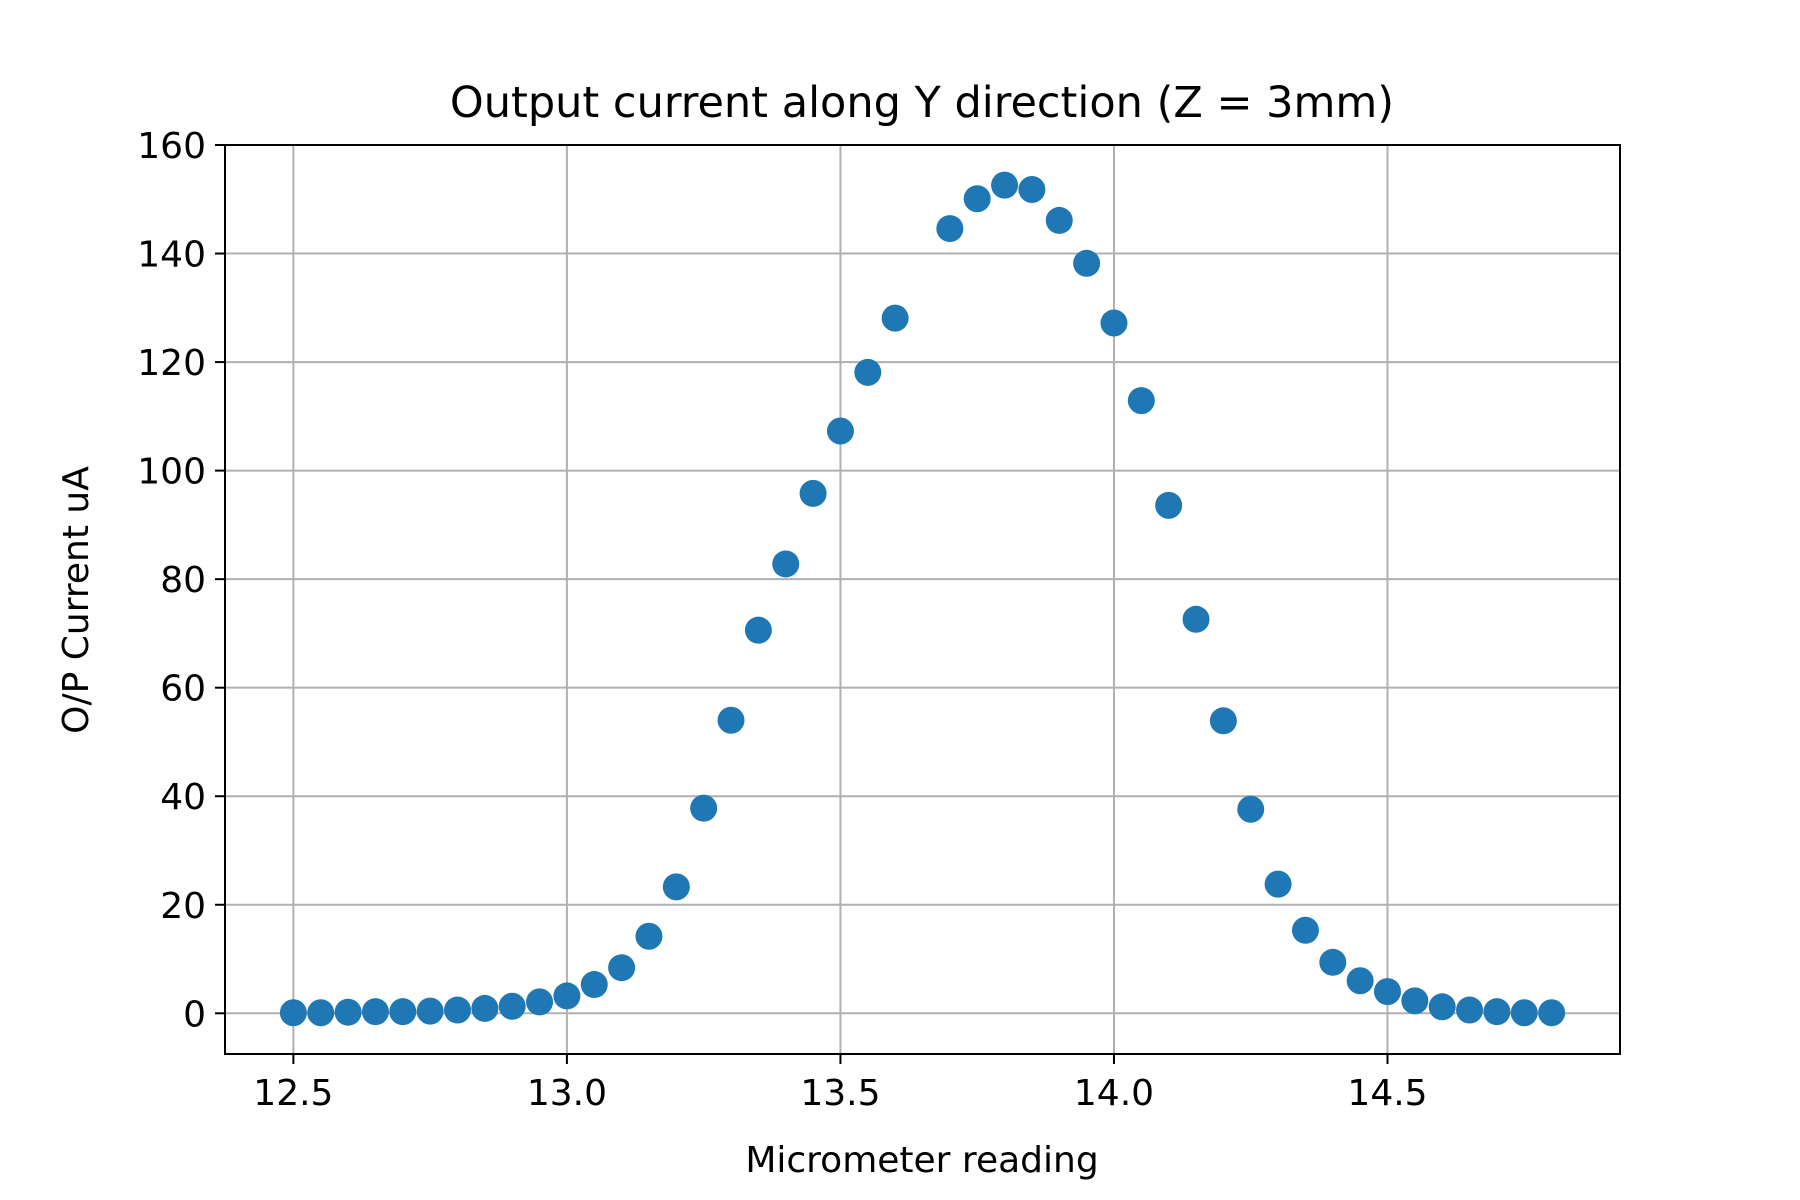  I want to click on x-tick-label: 14.5, so click(1387, 1093).